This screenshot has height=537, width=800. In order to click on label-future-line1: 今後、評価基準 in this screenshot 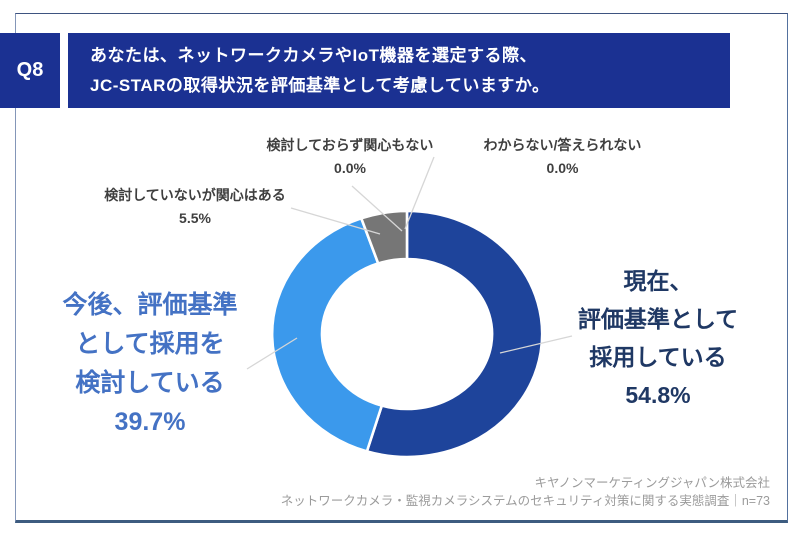, I will do `click(150, 305)`.